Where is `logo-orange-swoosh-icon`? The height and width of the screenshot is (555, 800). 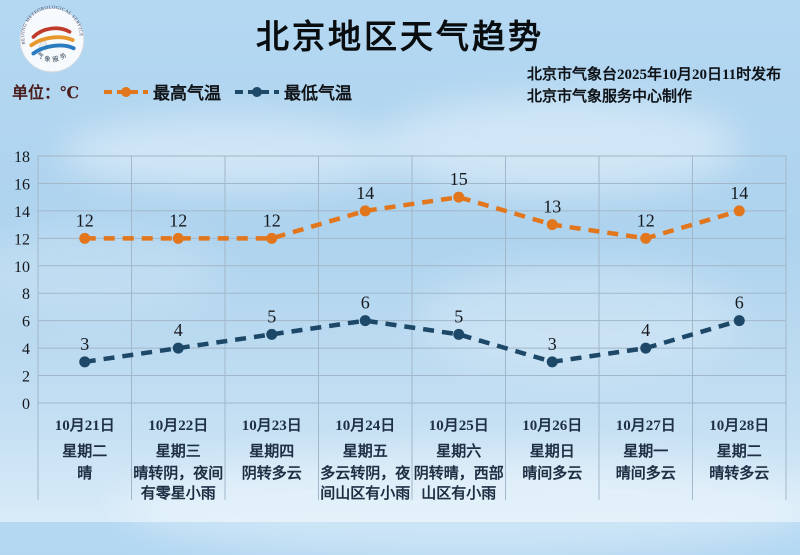
logo-orange-swoosh-icon is located at coordinates (52, 41).